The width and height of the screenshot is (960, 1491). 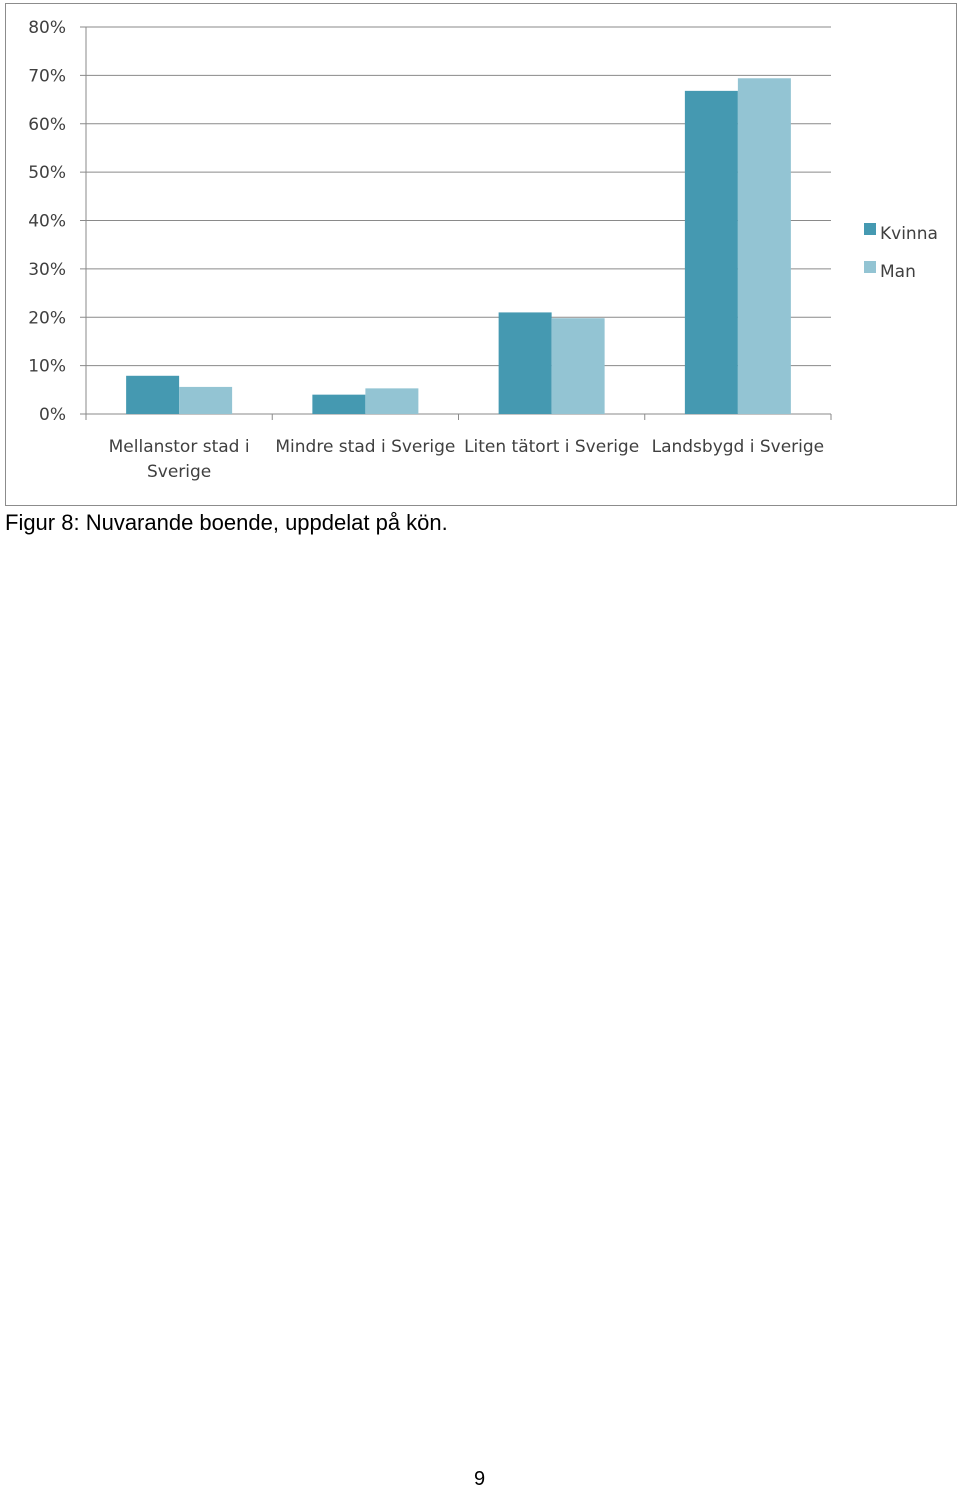 I want to click on x-category-label: Sverige, so click(x=179, y=472).